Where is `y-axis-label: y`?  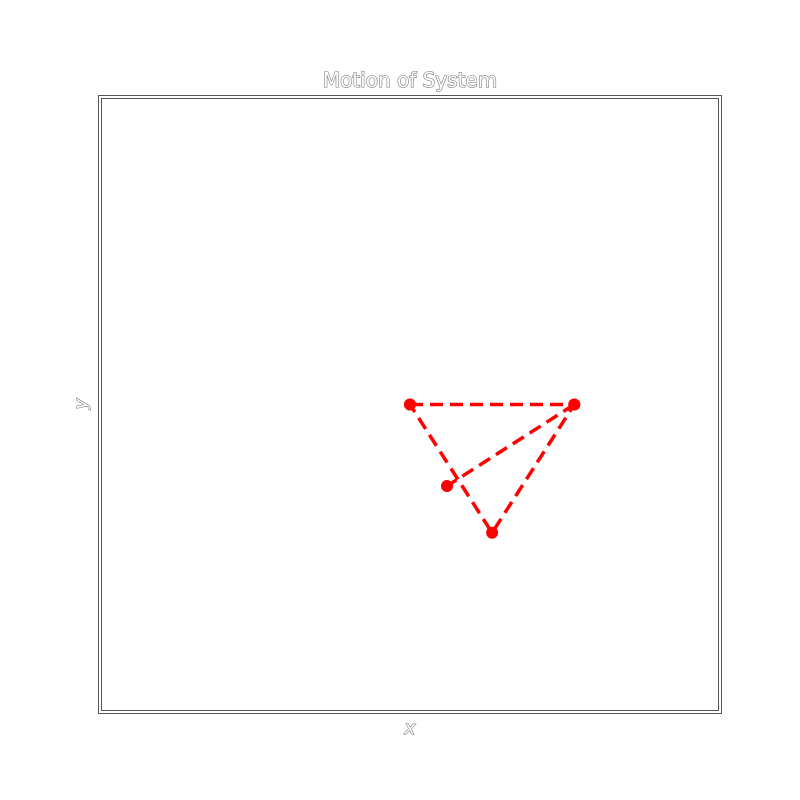
y-axis-label: y is located at coordinates (81, 404).